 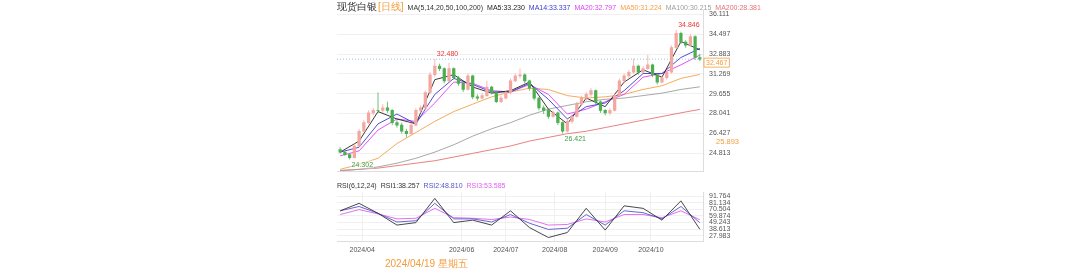 I want to click on candlestick, so click(x=378, y=103).